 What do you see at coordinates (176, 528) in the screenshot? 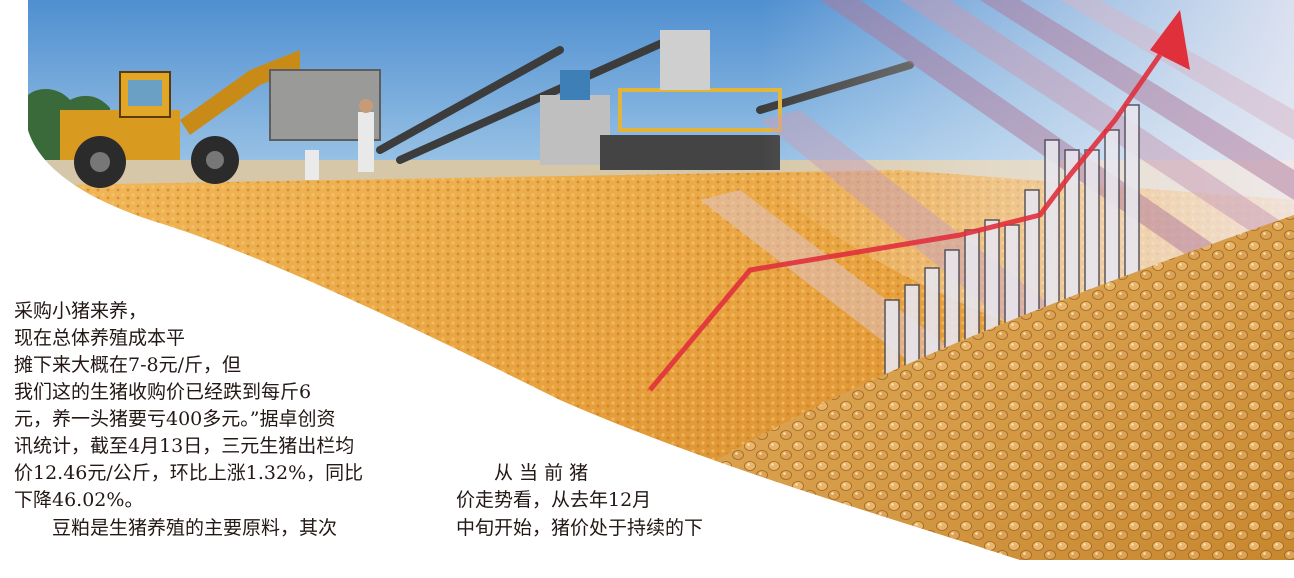
I see `article-line: 豆粕是生猪养殖的主要原料，其次` at bounding box center [176, 528].